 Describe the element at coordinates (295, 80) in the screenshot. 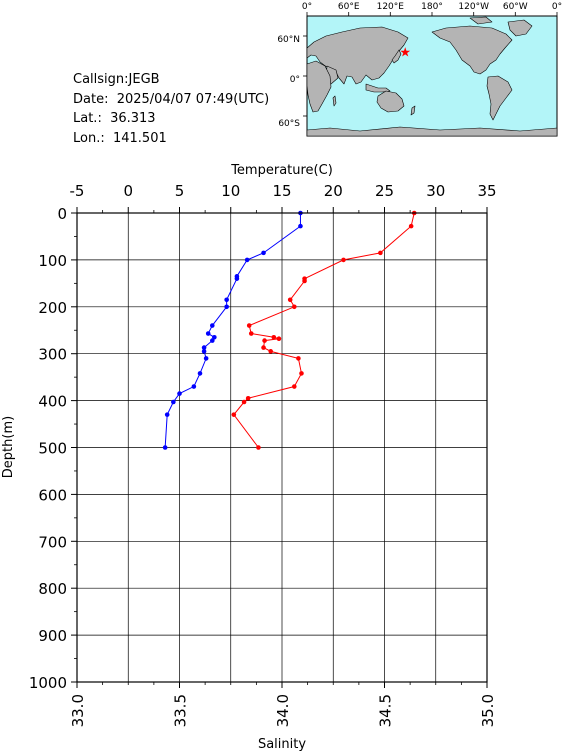

I see `map-lat-label-1: 0°` at that location.